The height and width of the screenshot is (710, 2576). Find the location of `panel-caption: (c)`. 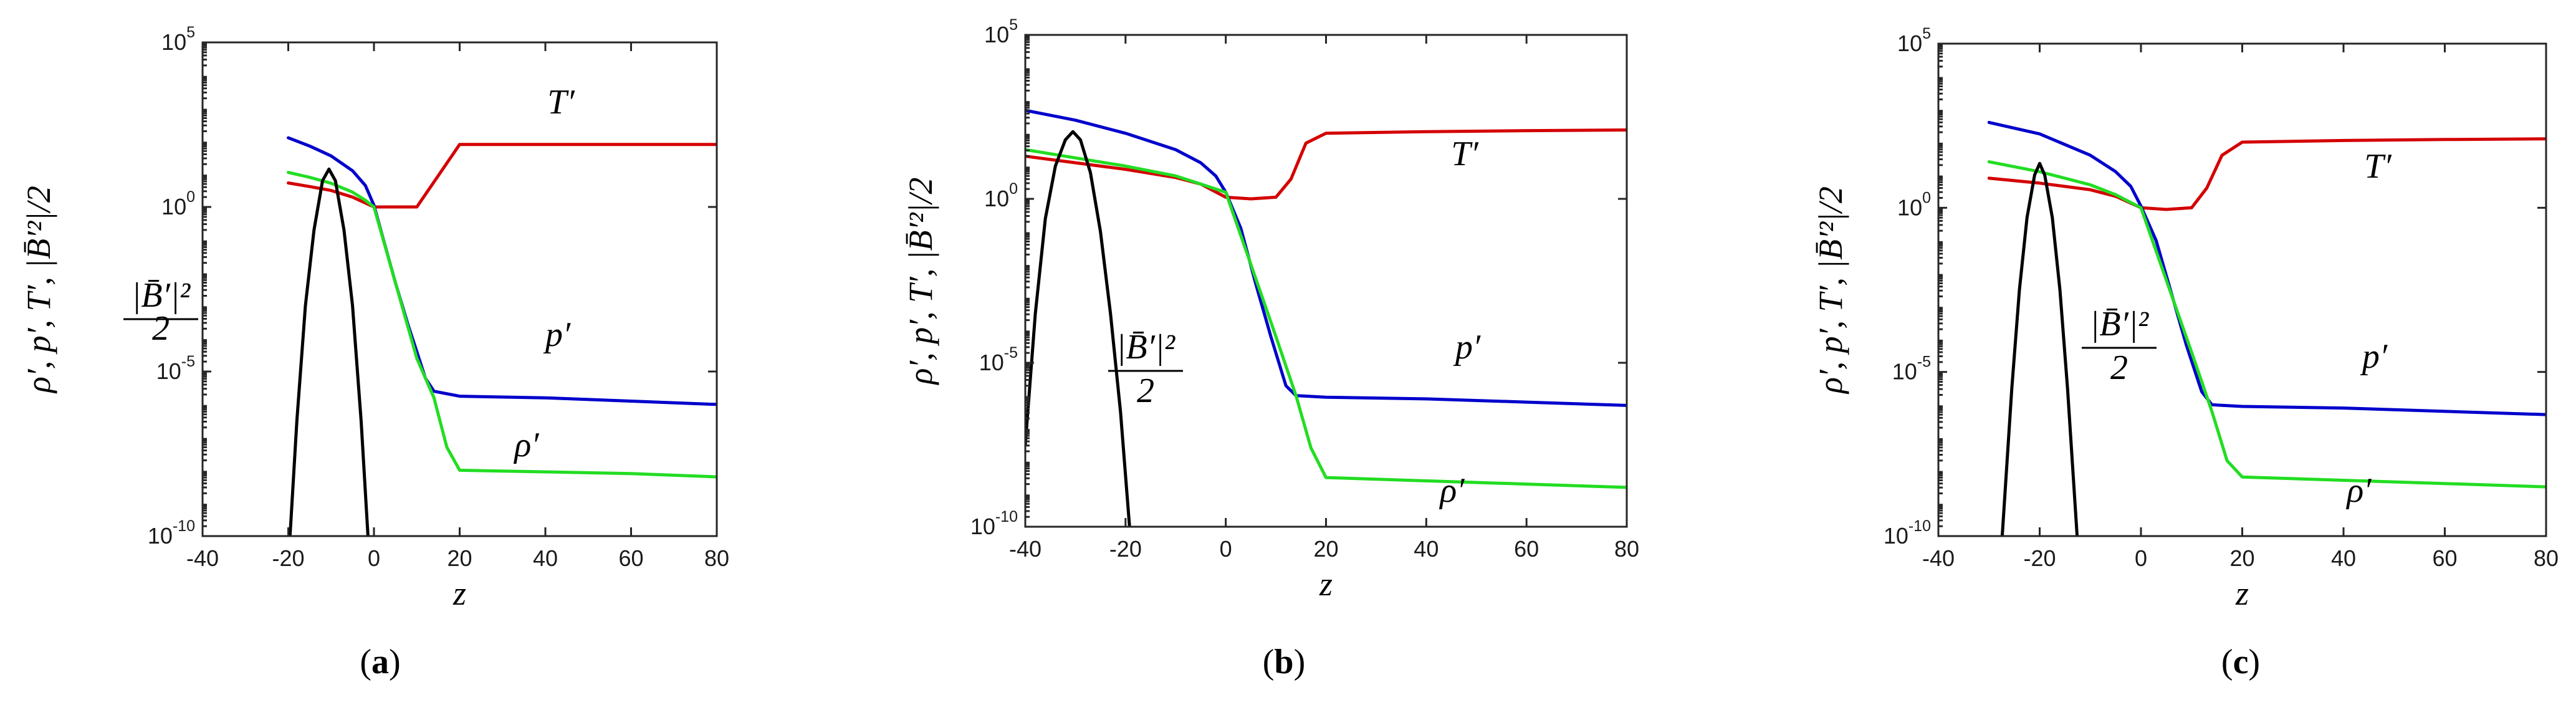

panel-caption: (c) is located at coordinates (2240, 662).